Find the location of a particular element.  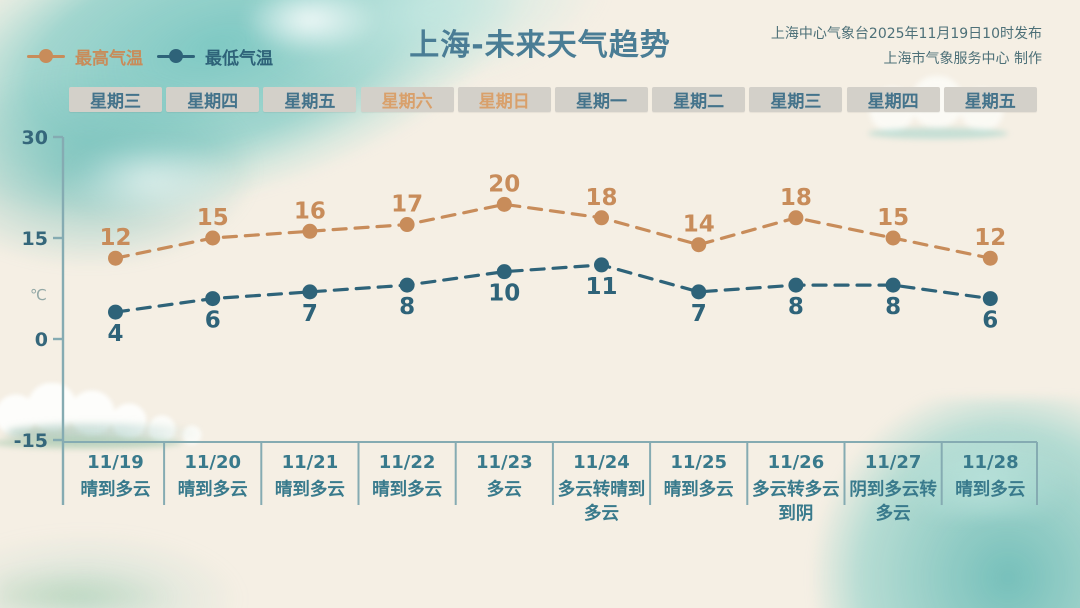

low-temp-value-7: 8 is located at coordinates (796, 307).